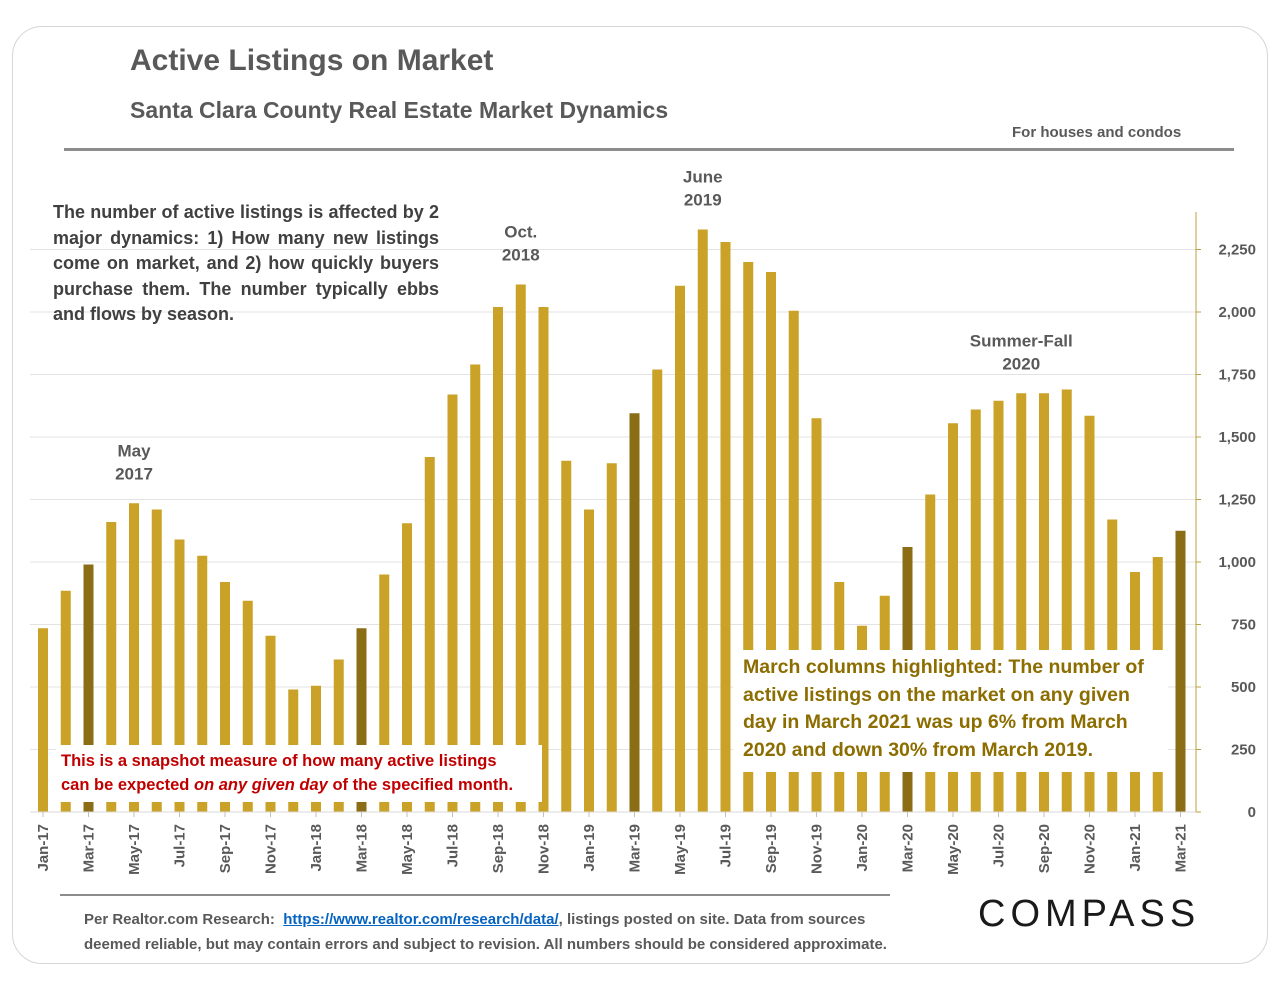  What do you see at coordinates (134, 849) in the screenshot?
I see `x-tick-label: May-17` at bounding box center [134, 849].